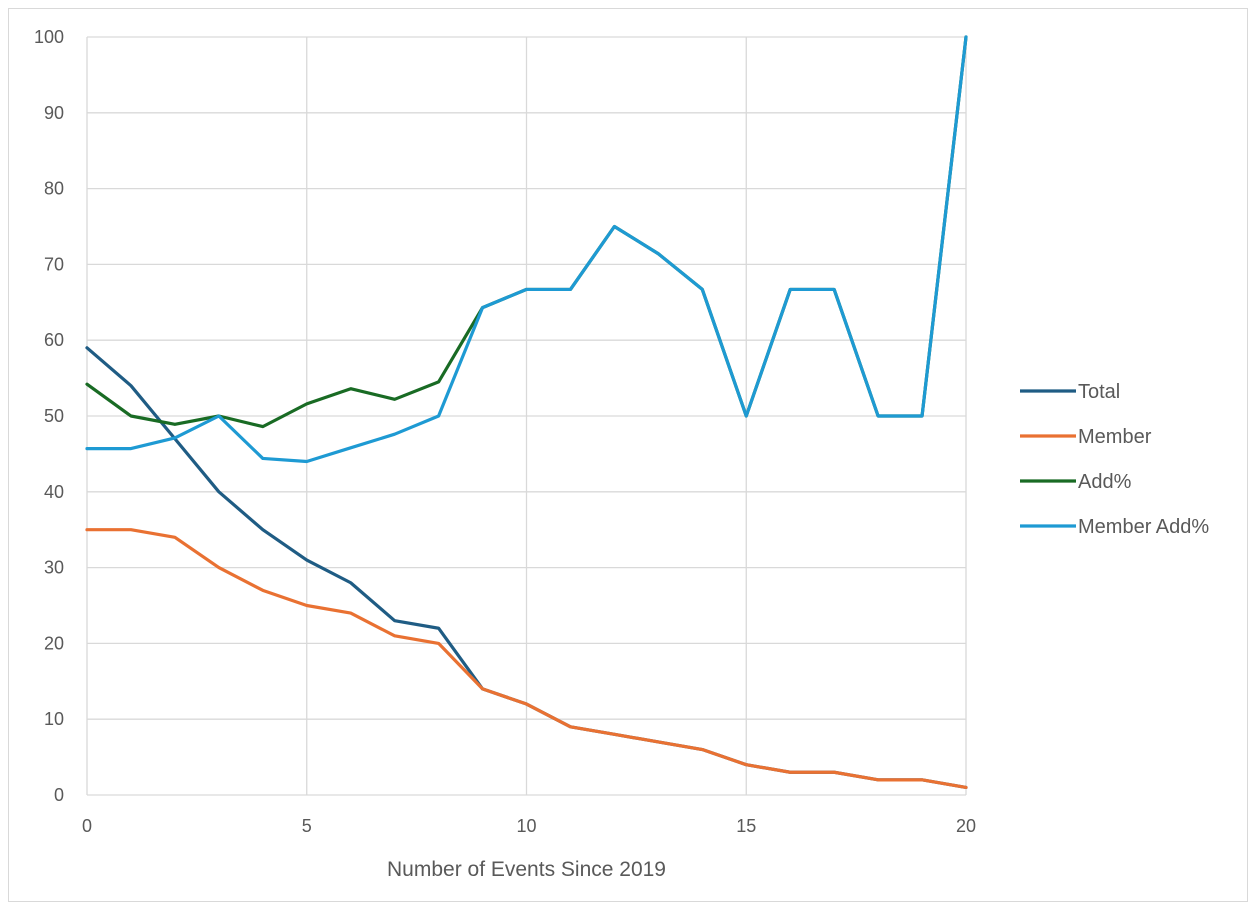 The height and width of the screenshot is (907, 1252). I want to click on legend-label-add: Add%, so click(1105, 482).